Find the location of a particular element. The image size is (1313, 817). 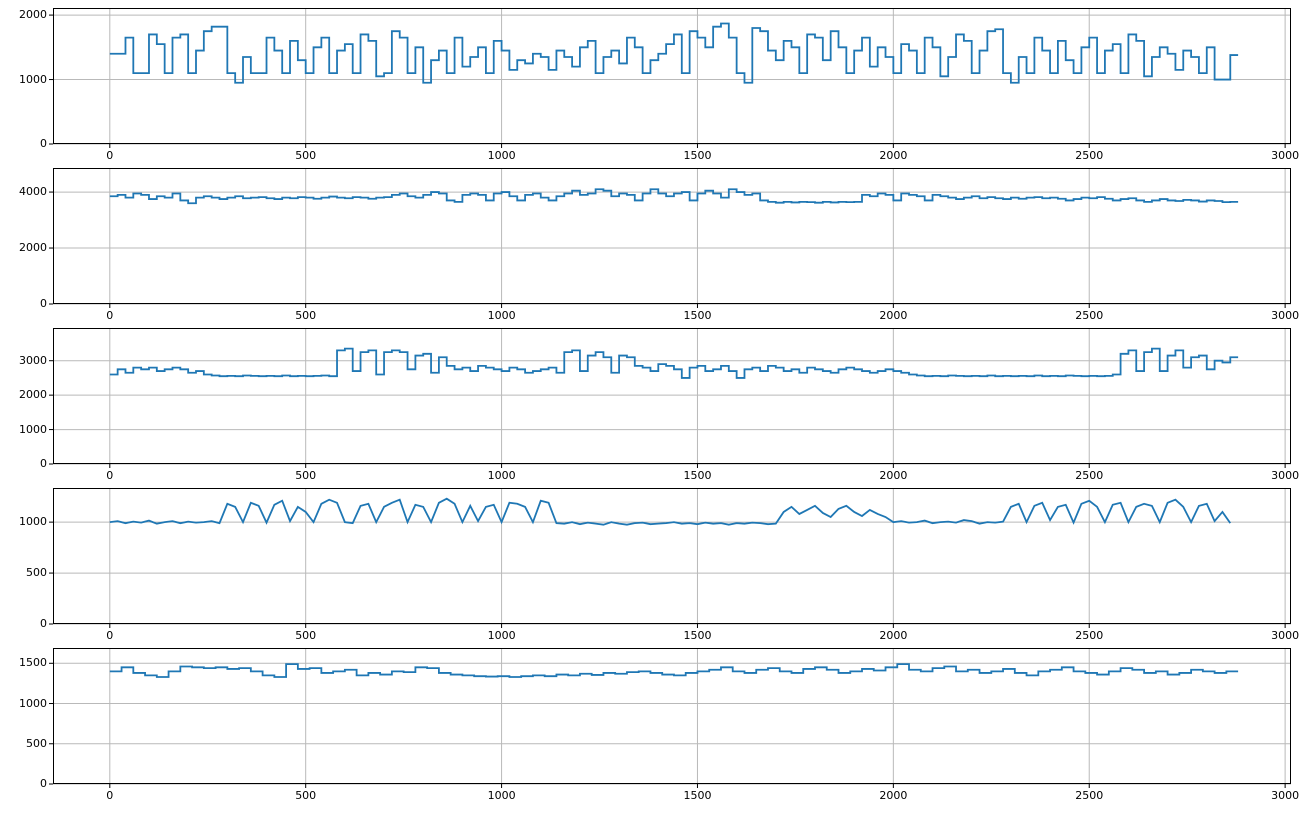

y-tick-label: 1500 is located at coordinates (33, 663).